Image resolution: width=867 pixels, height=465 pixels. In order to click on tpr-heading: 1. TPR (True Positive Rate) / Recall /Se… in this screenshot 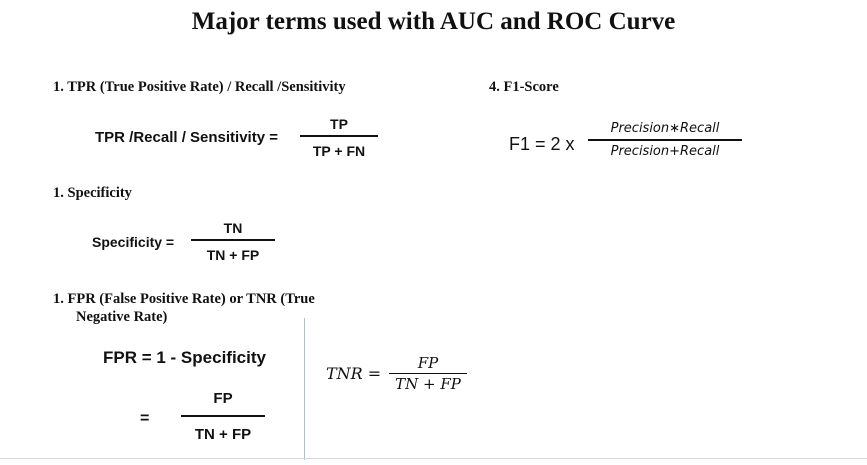, I will do `click(199, 87)`.